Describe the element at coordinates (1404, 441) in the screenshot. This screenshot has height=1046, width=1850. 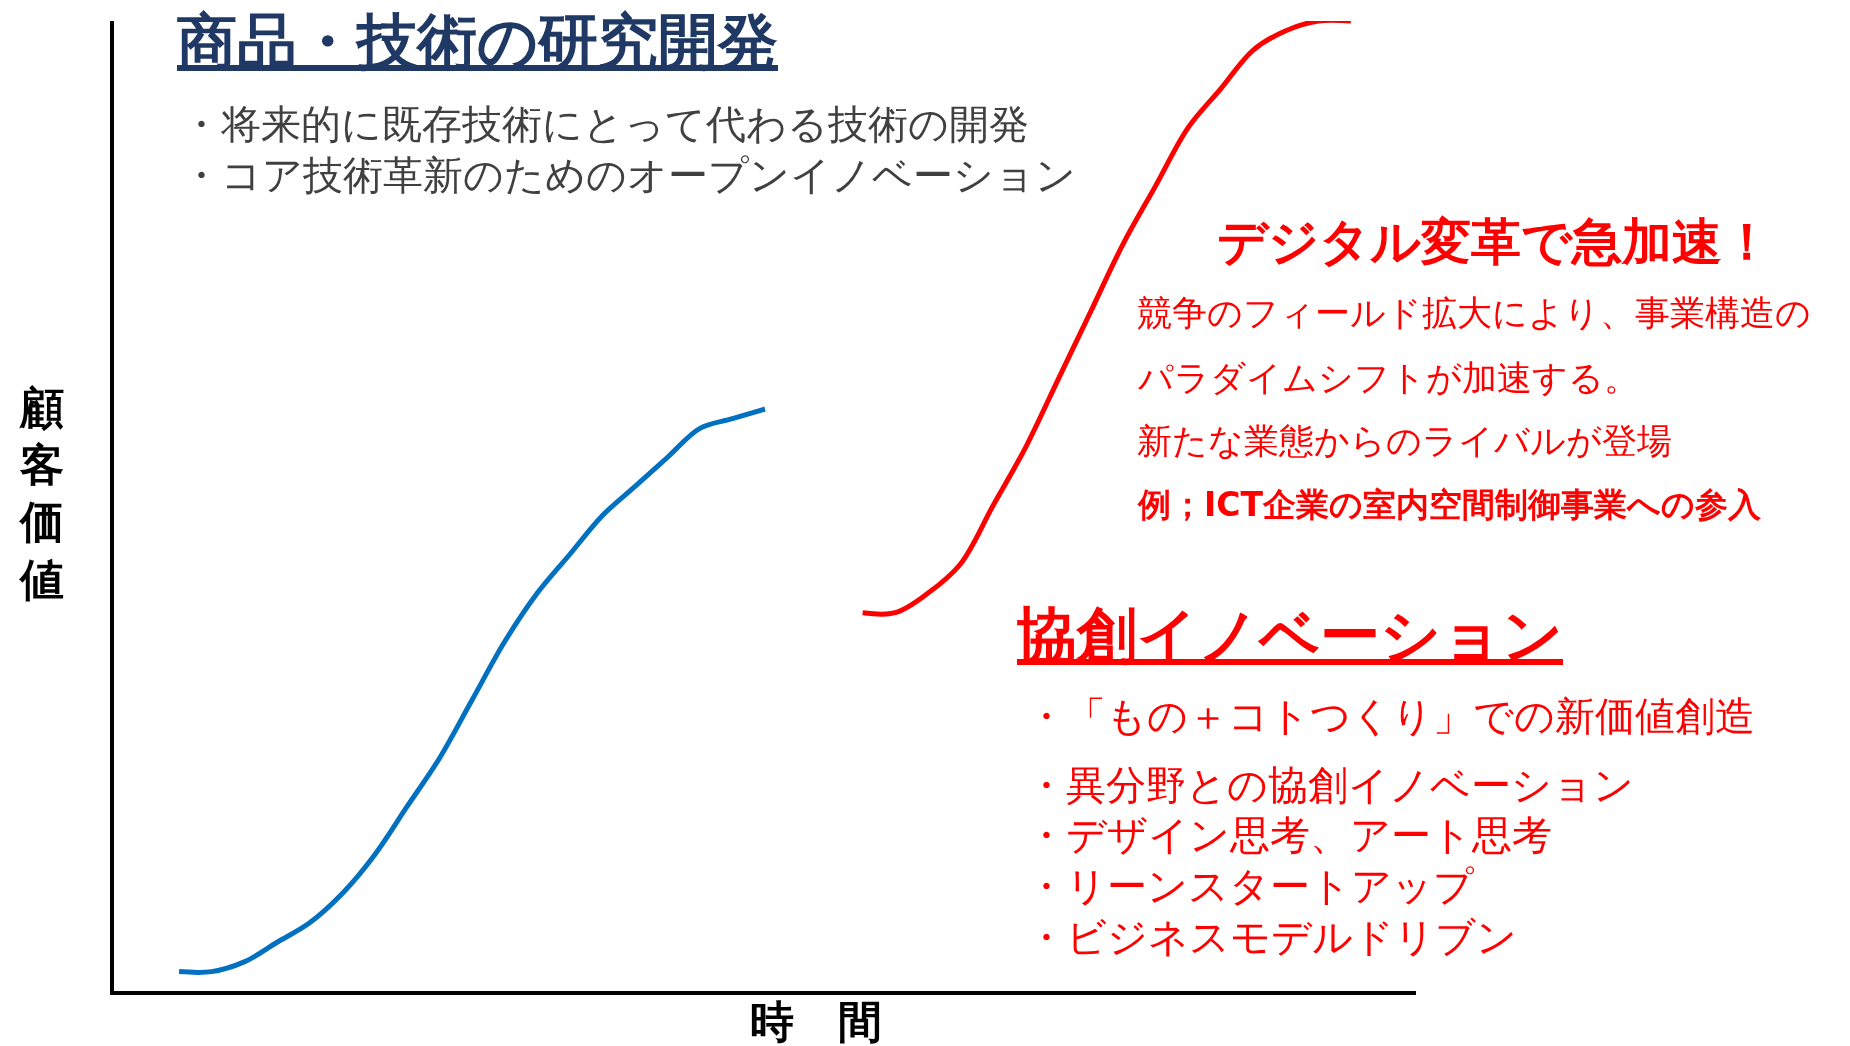
I see `annotation: 新たな業態からのライバルが登場` at that location.